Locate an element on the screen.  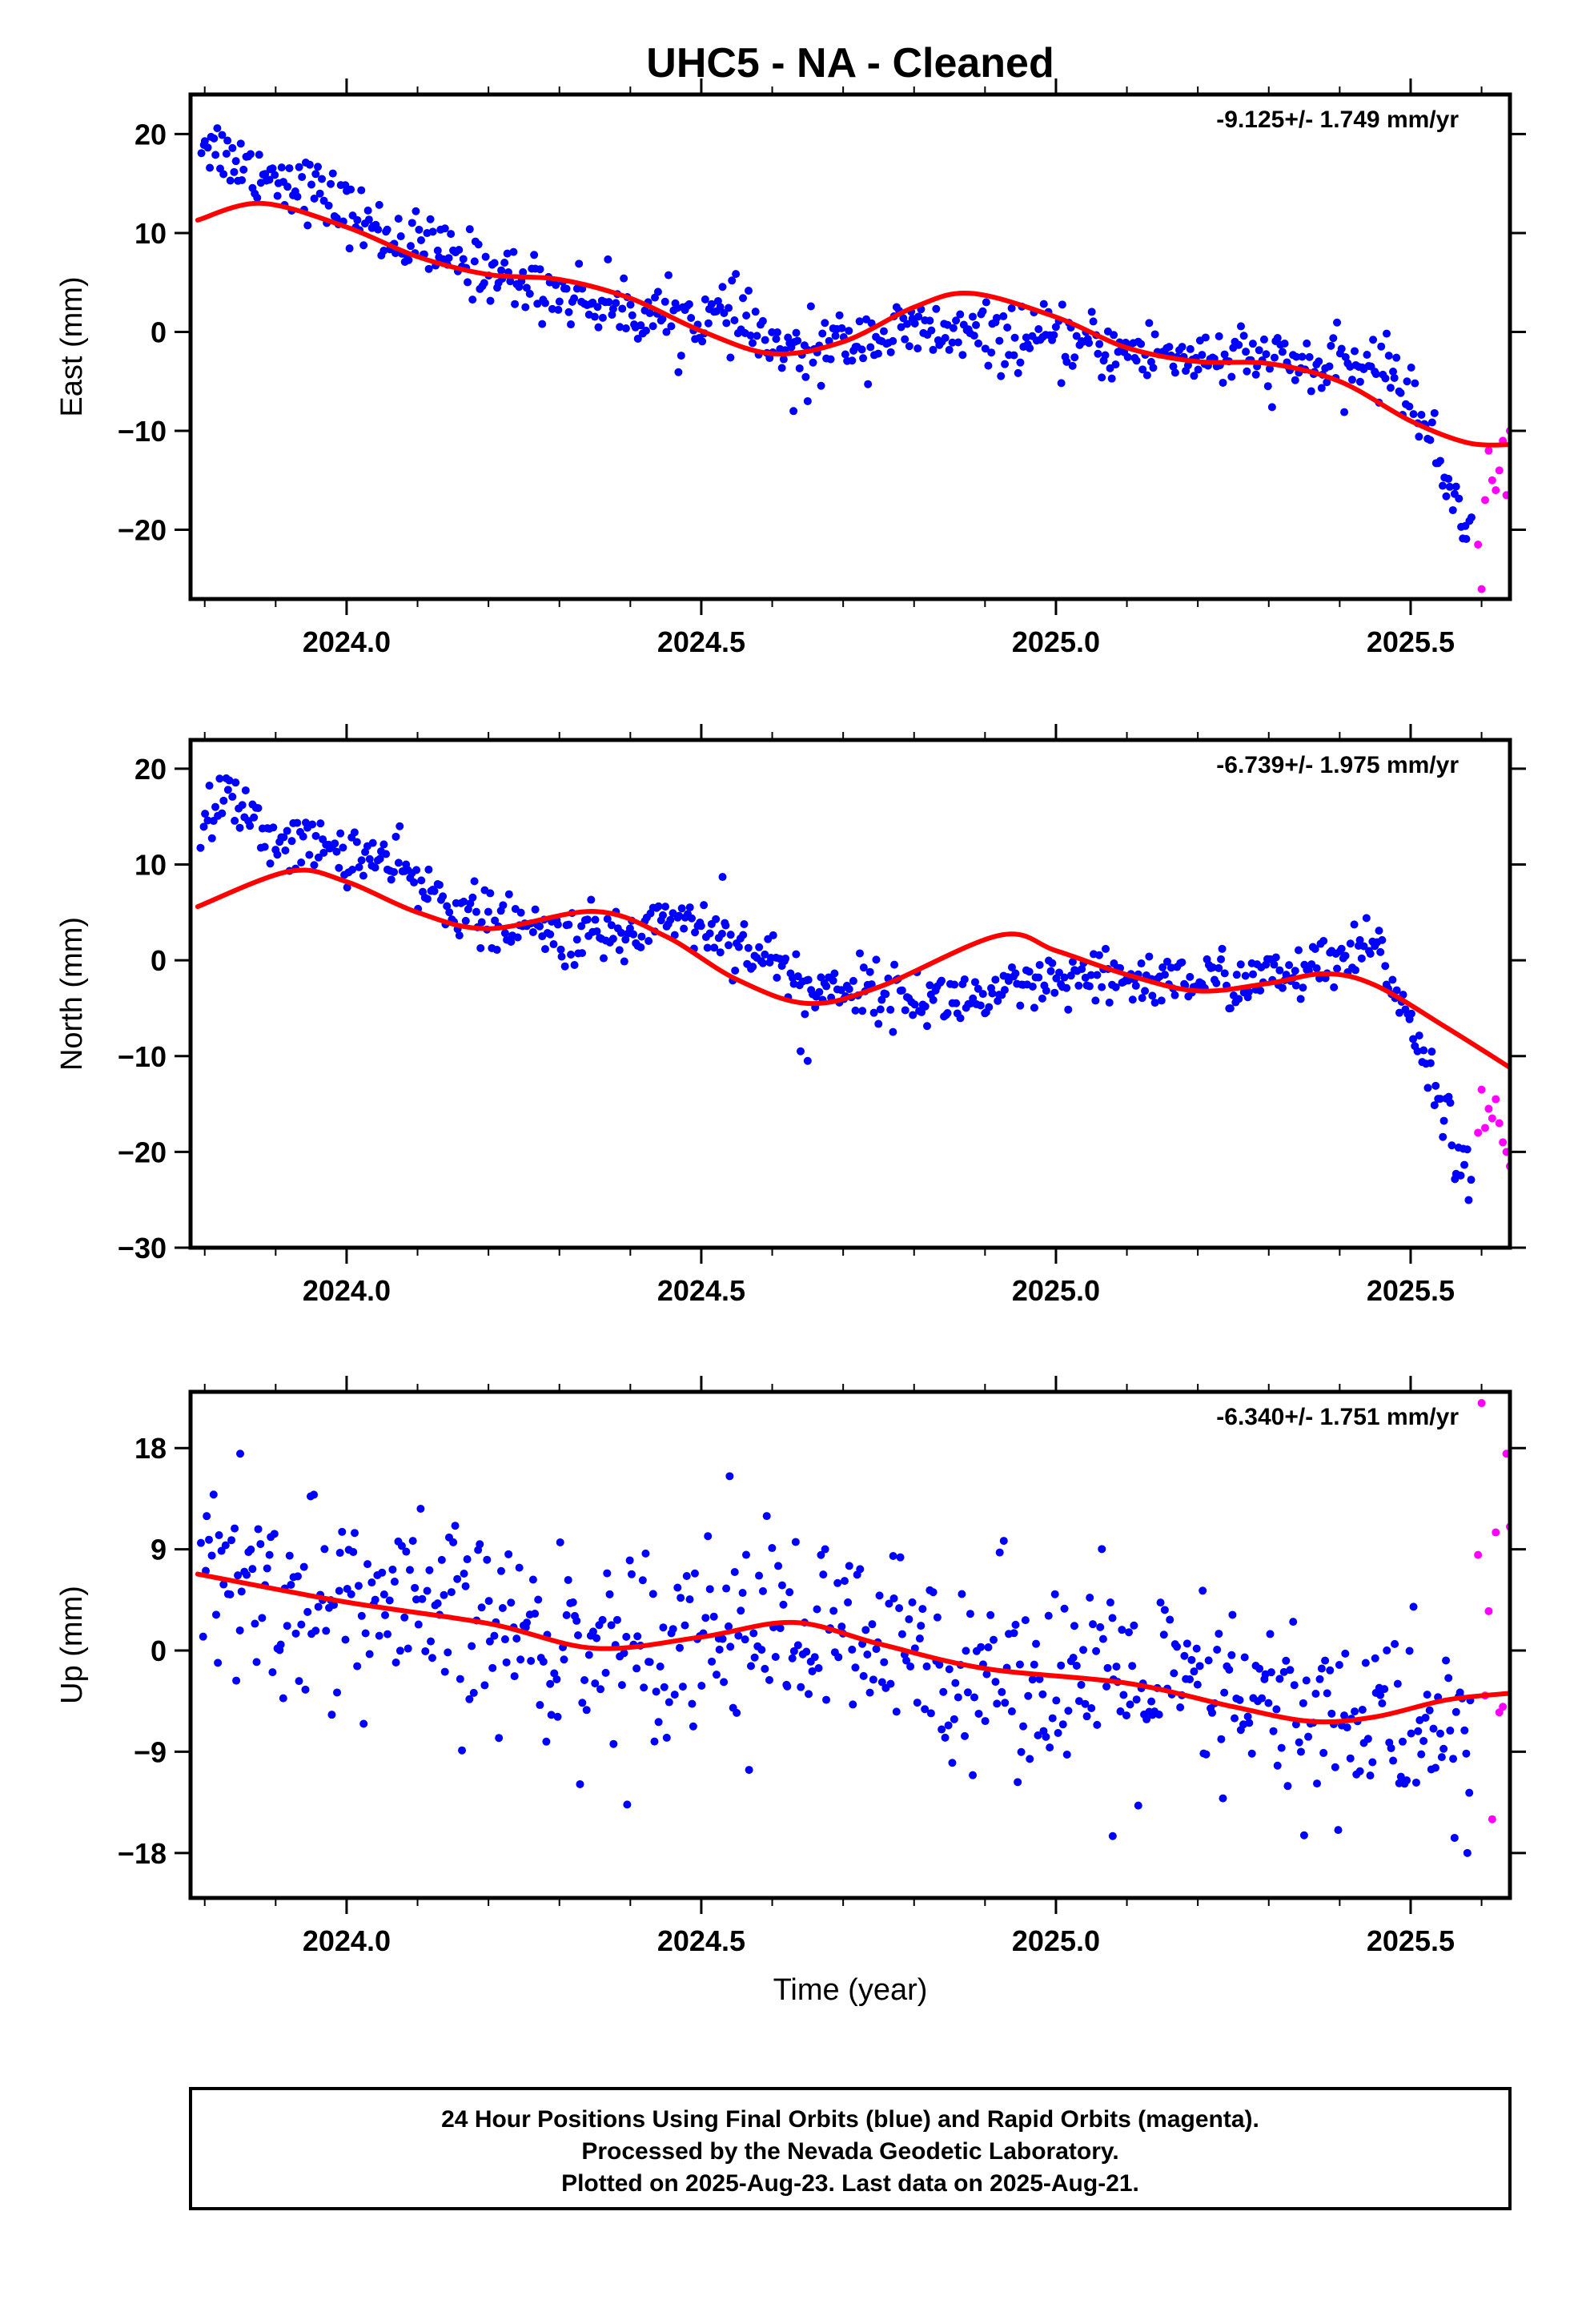
rate-label: -6.340+/- 1.751 mm/yr is located at coordinates (1337, 1417).